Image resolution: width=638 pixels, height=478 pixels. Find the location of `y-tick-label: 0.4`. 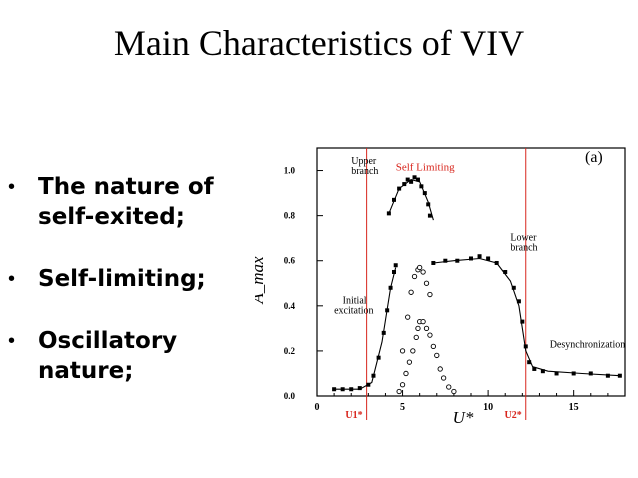

y-tick-label: 0.4 is located at coordinates (290, 306).